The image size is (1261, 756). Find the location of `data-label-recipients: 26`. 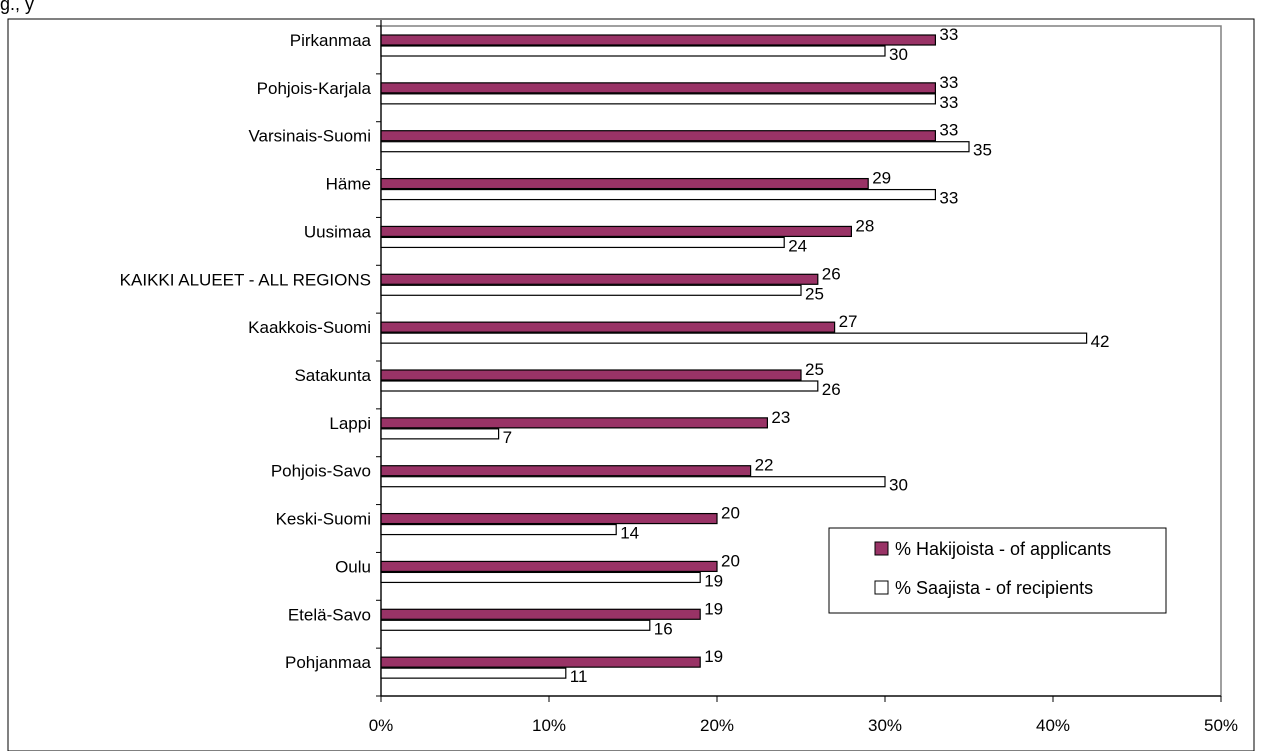

data-label-recipients: 26 is located at coordinates (831, 389).